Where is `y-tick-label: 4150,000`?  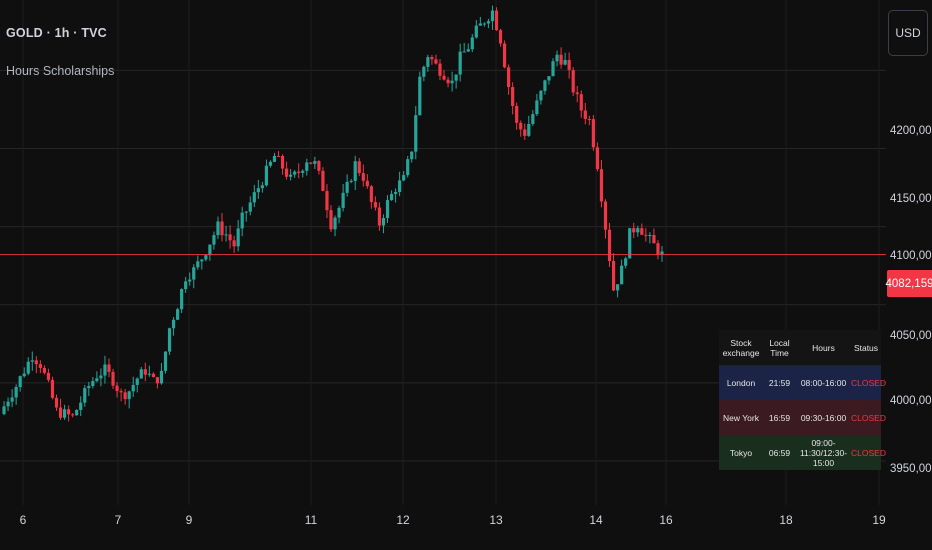
y-tick-label: 4150,000 is located at coordinates (911, 199).